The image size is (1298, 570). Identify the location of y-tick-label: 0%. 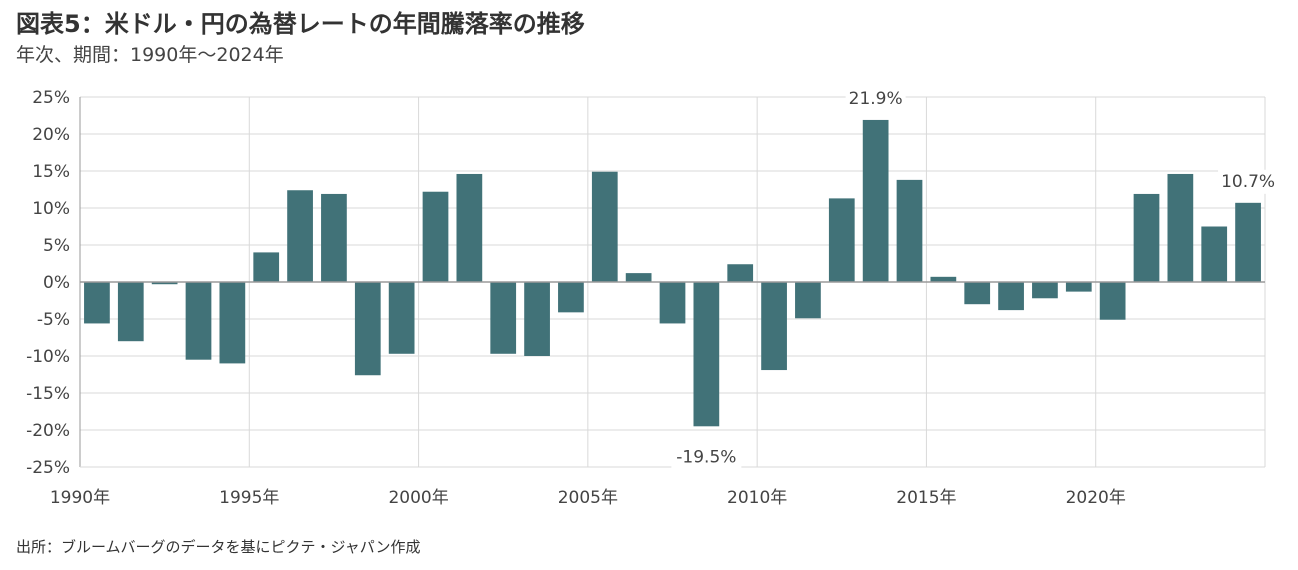
(56, 283).